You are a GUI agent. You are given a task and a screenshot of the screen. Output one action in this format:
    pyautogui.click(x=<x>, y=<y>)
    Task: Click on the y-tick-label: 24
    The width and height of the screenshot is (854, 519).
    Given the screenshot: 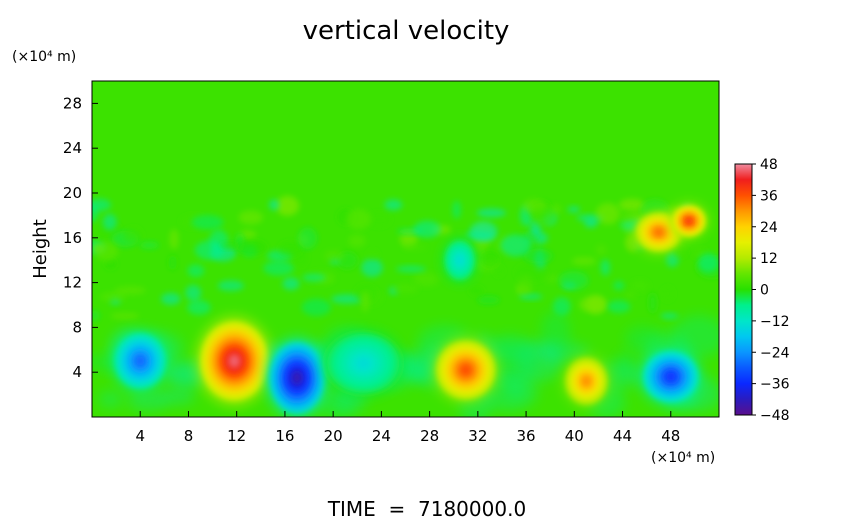 What is the action you would take?
    pyautogui.click(x=72, y=148)
    